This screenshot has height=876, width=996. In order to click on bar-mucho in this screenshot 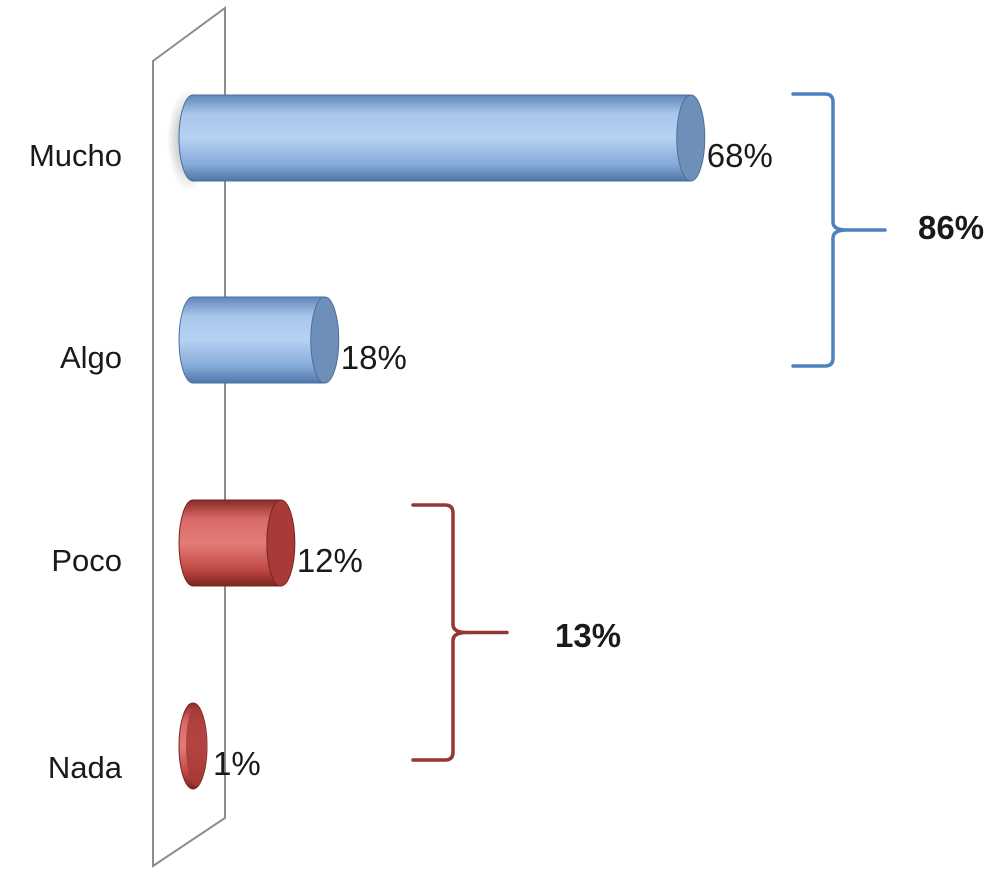, I will do `click(436, 140)`.